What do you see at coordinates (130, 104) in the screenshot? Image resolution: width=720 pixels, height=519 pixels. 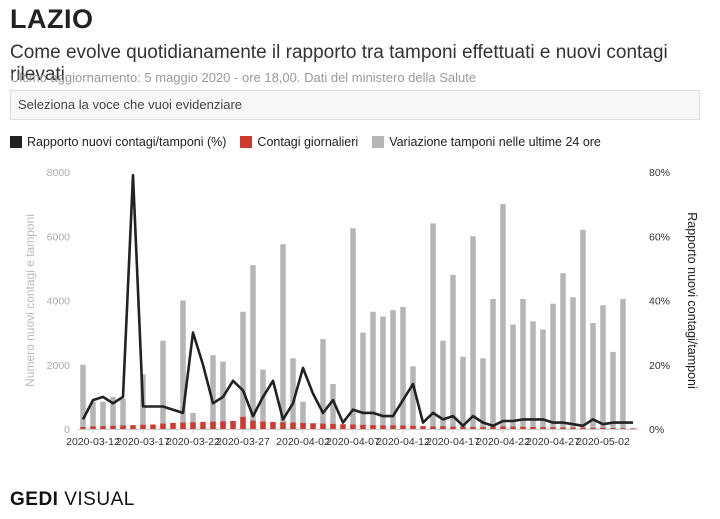 I see `highlight-select-placeholder: Seleziona la voce che vuoi evidenziare` at bounding box center [130, 104].